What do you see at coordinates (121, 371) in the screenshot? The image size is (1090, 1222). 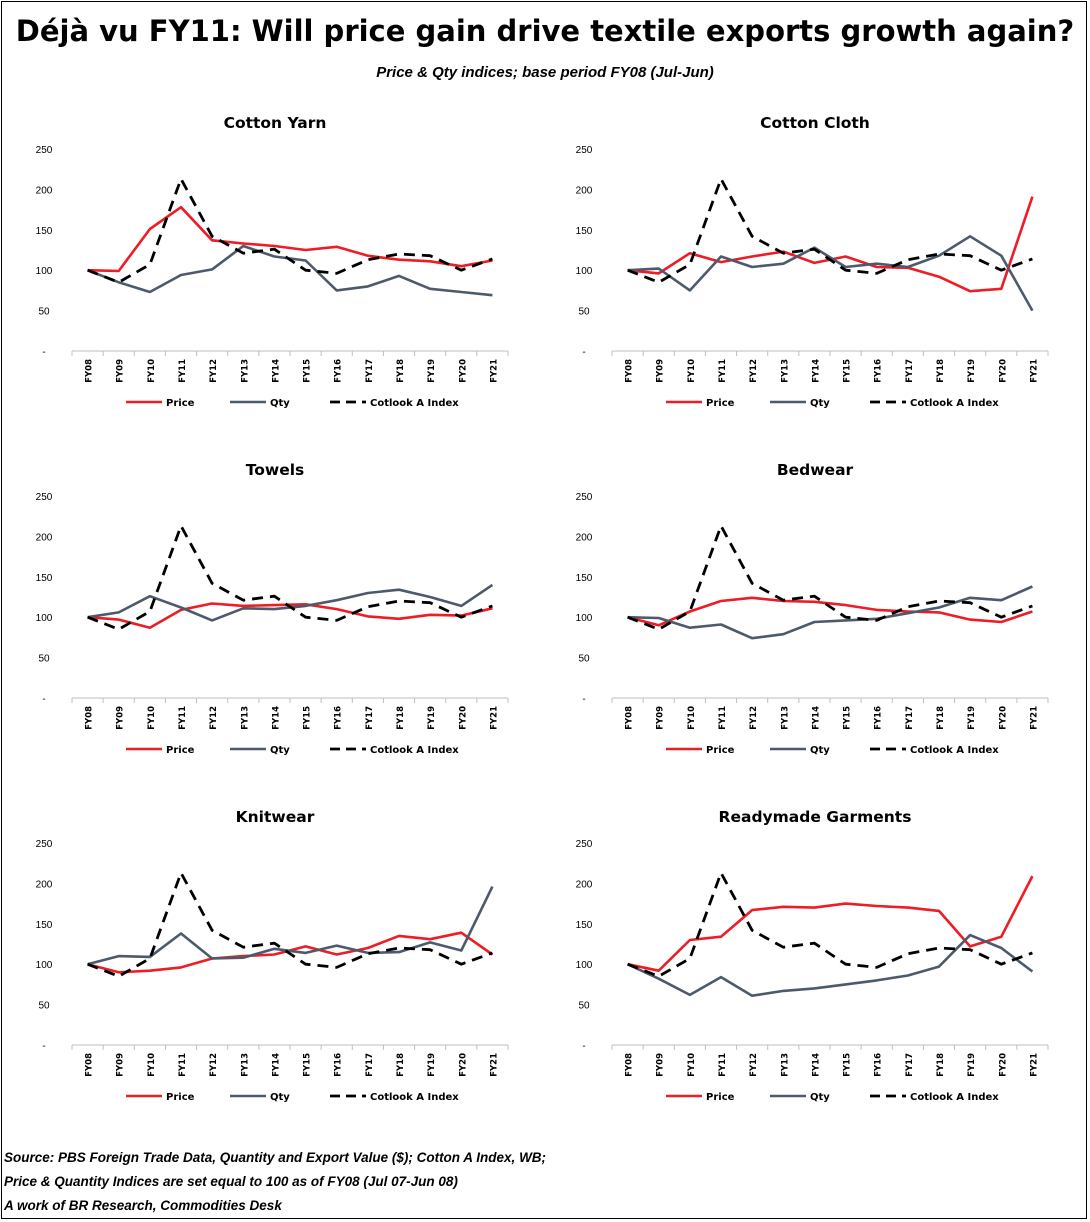 I see `x-tick-label: FY09` at bounding box center [121, 371].